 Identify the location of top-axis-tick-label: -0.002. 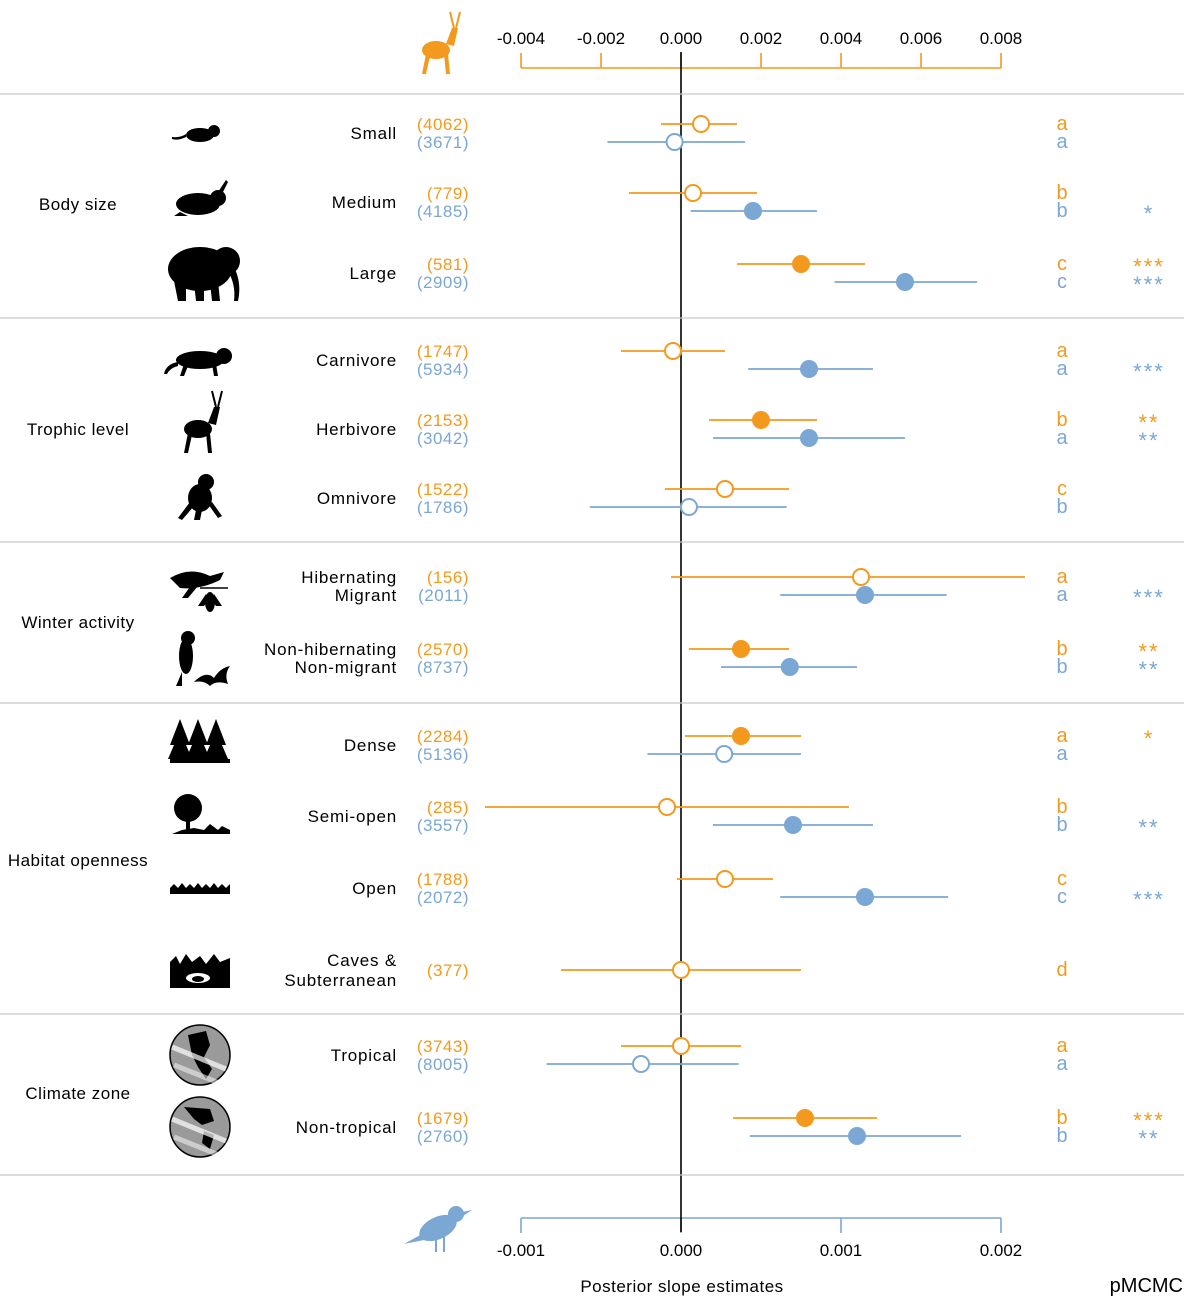
(601, 38).